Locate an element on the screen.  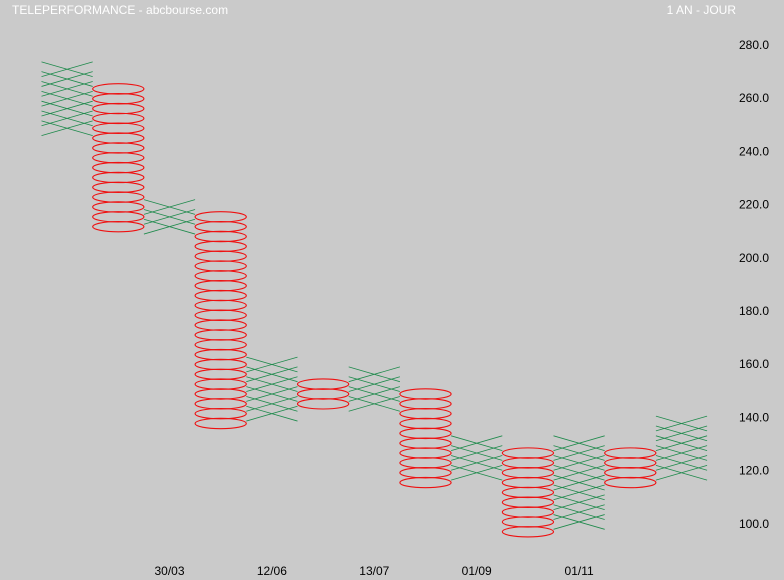
period-label: 1 AN - JOUR is located at coordinates (701, 10).